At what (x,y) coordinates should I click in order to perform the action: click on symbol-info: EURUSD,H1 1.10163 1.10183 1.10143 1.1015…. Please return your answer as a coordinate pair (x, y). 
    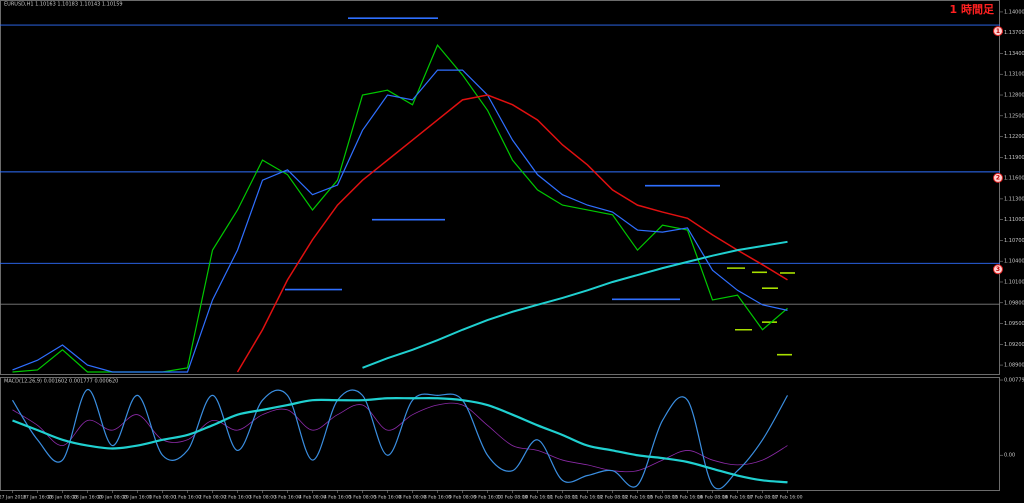
    Looking at the image, I should click on (63, 5).